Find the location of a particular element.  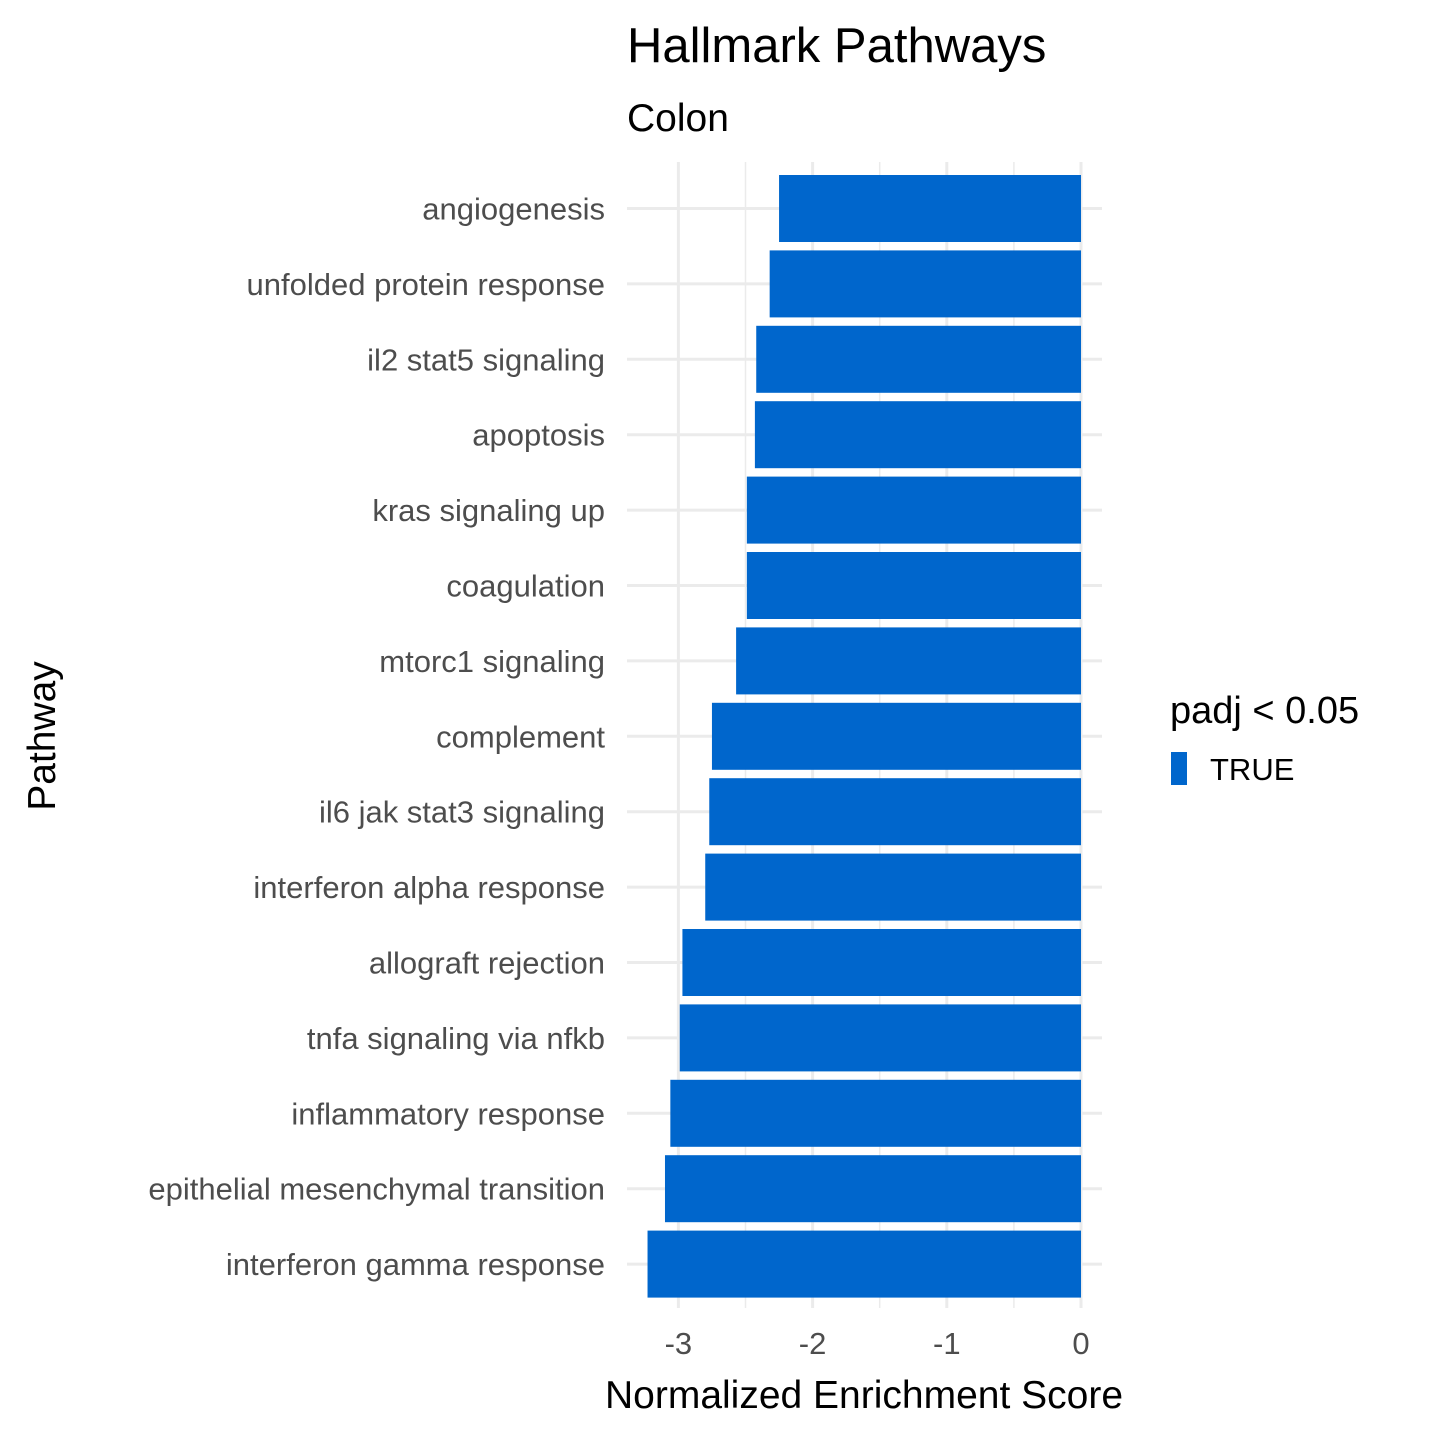

y-tick-label: unfolded protein response is located at coordinates (426, 284).